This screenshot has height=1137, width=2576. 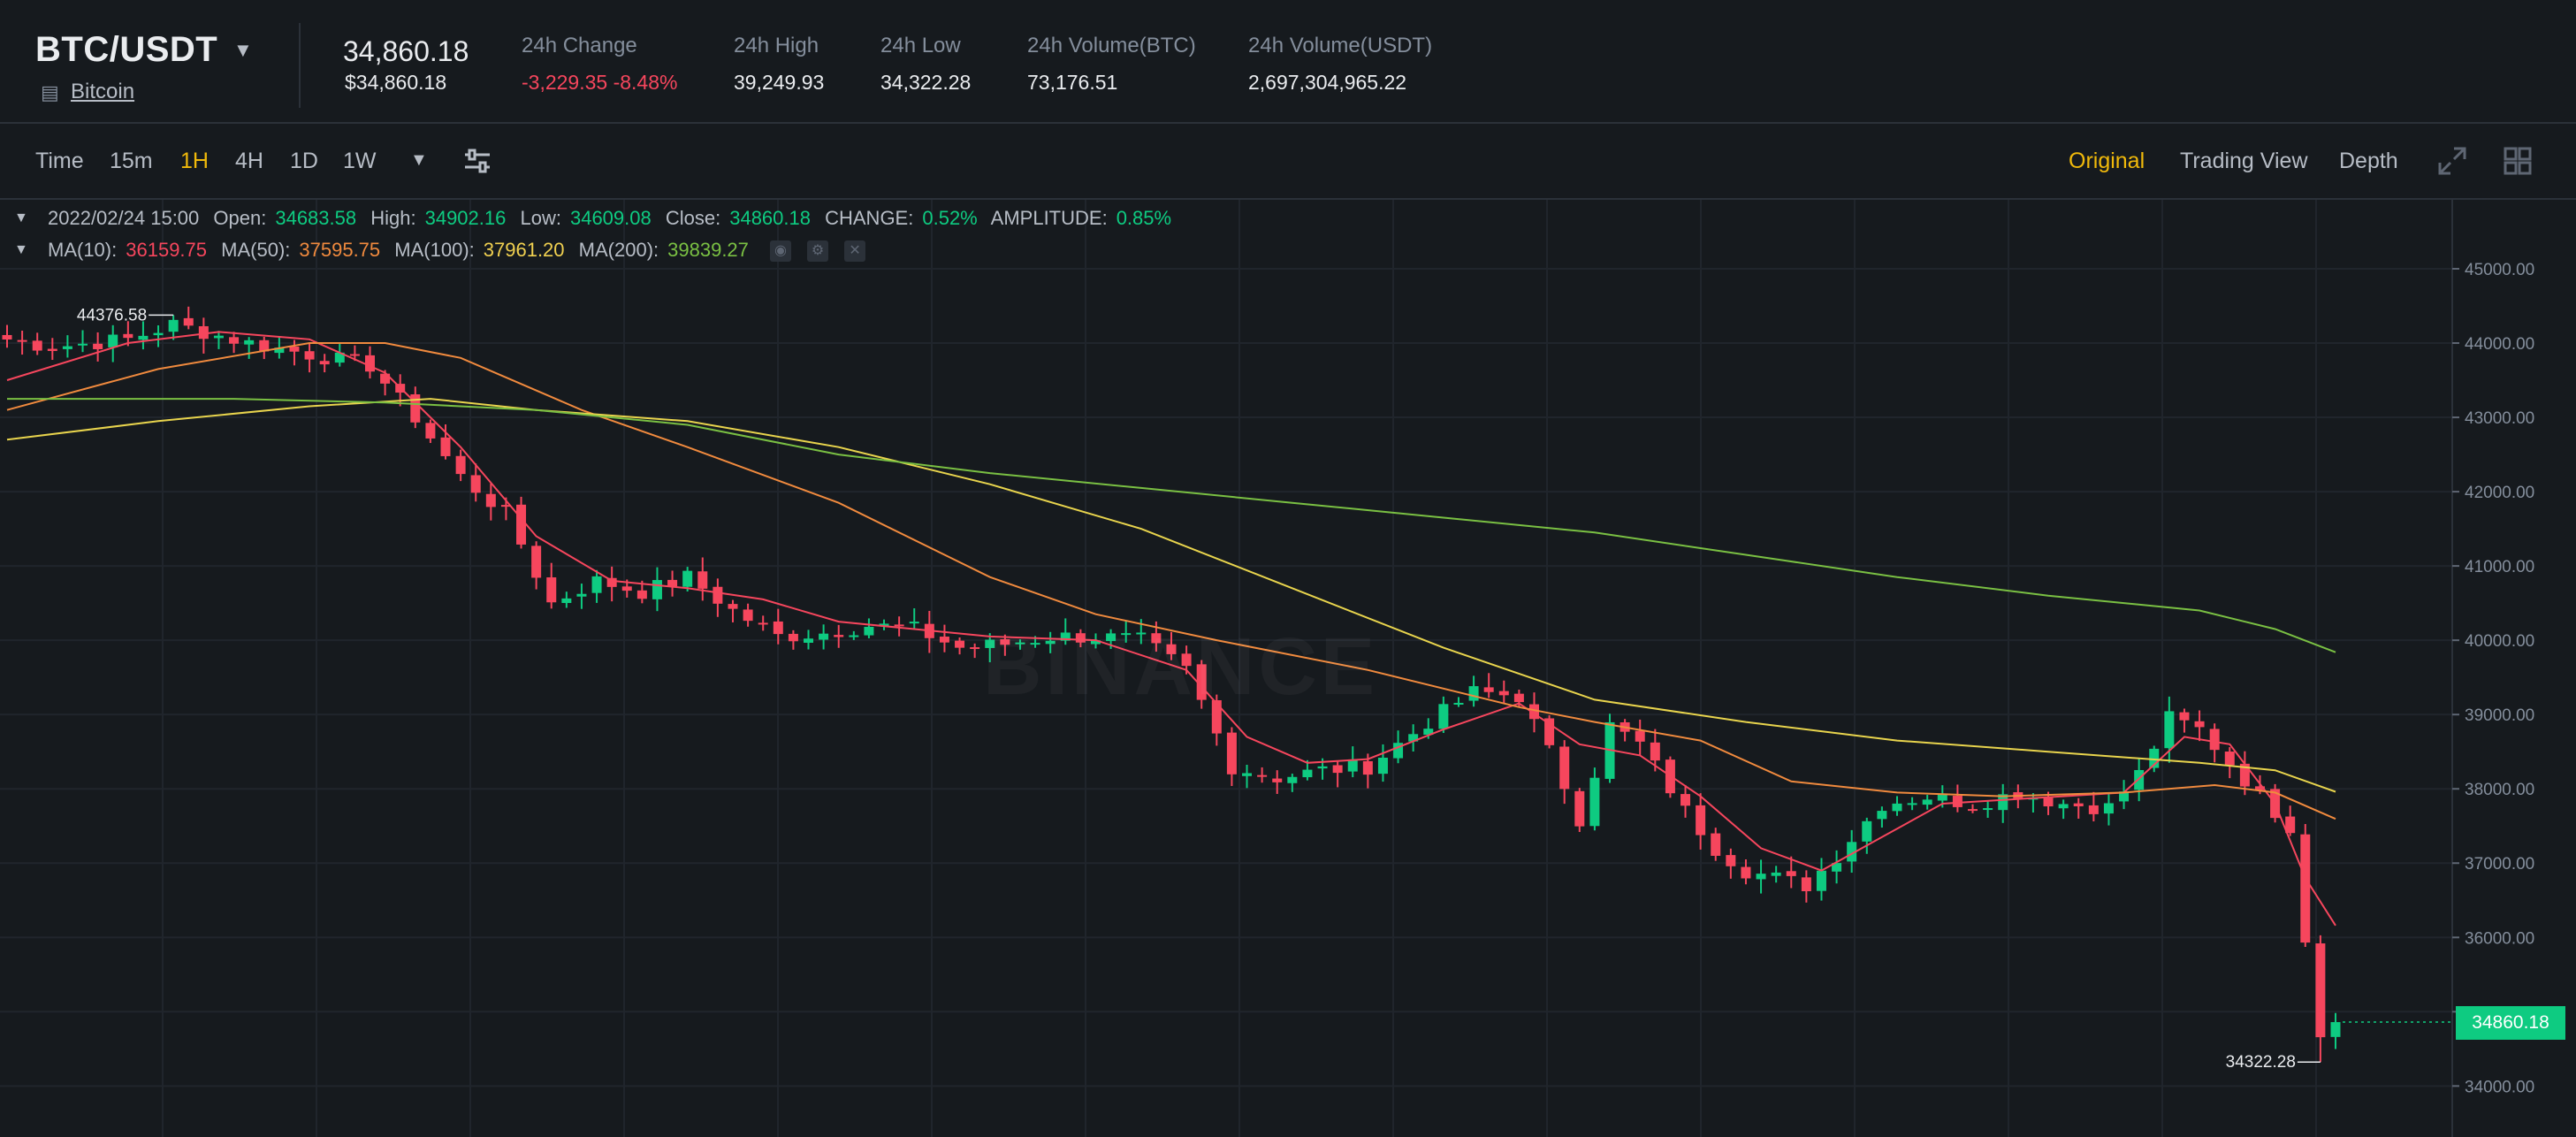 I want to click on stat-24h-volume-usdt: 24h Volume(USDT) 2,697,304,965.22, so click(x=1340, y=64).